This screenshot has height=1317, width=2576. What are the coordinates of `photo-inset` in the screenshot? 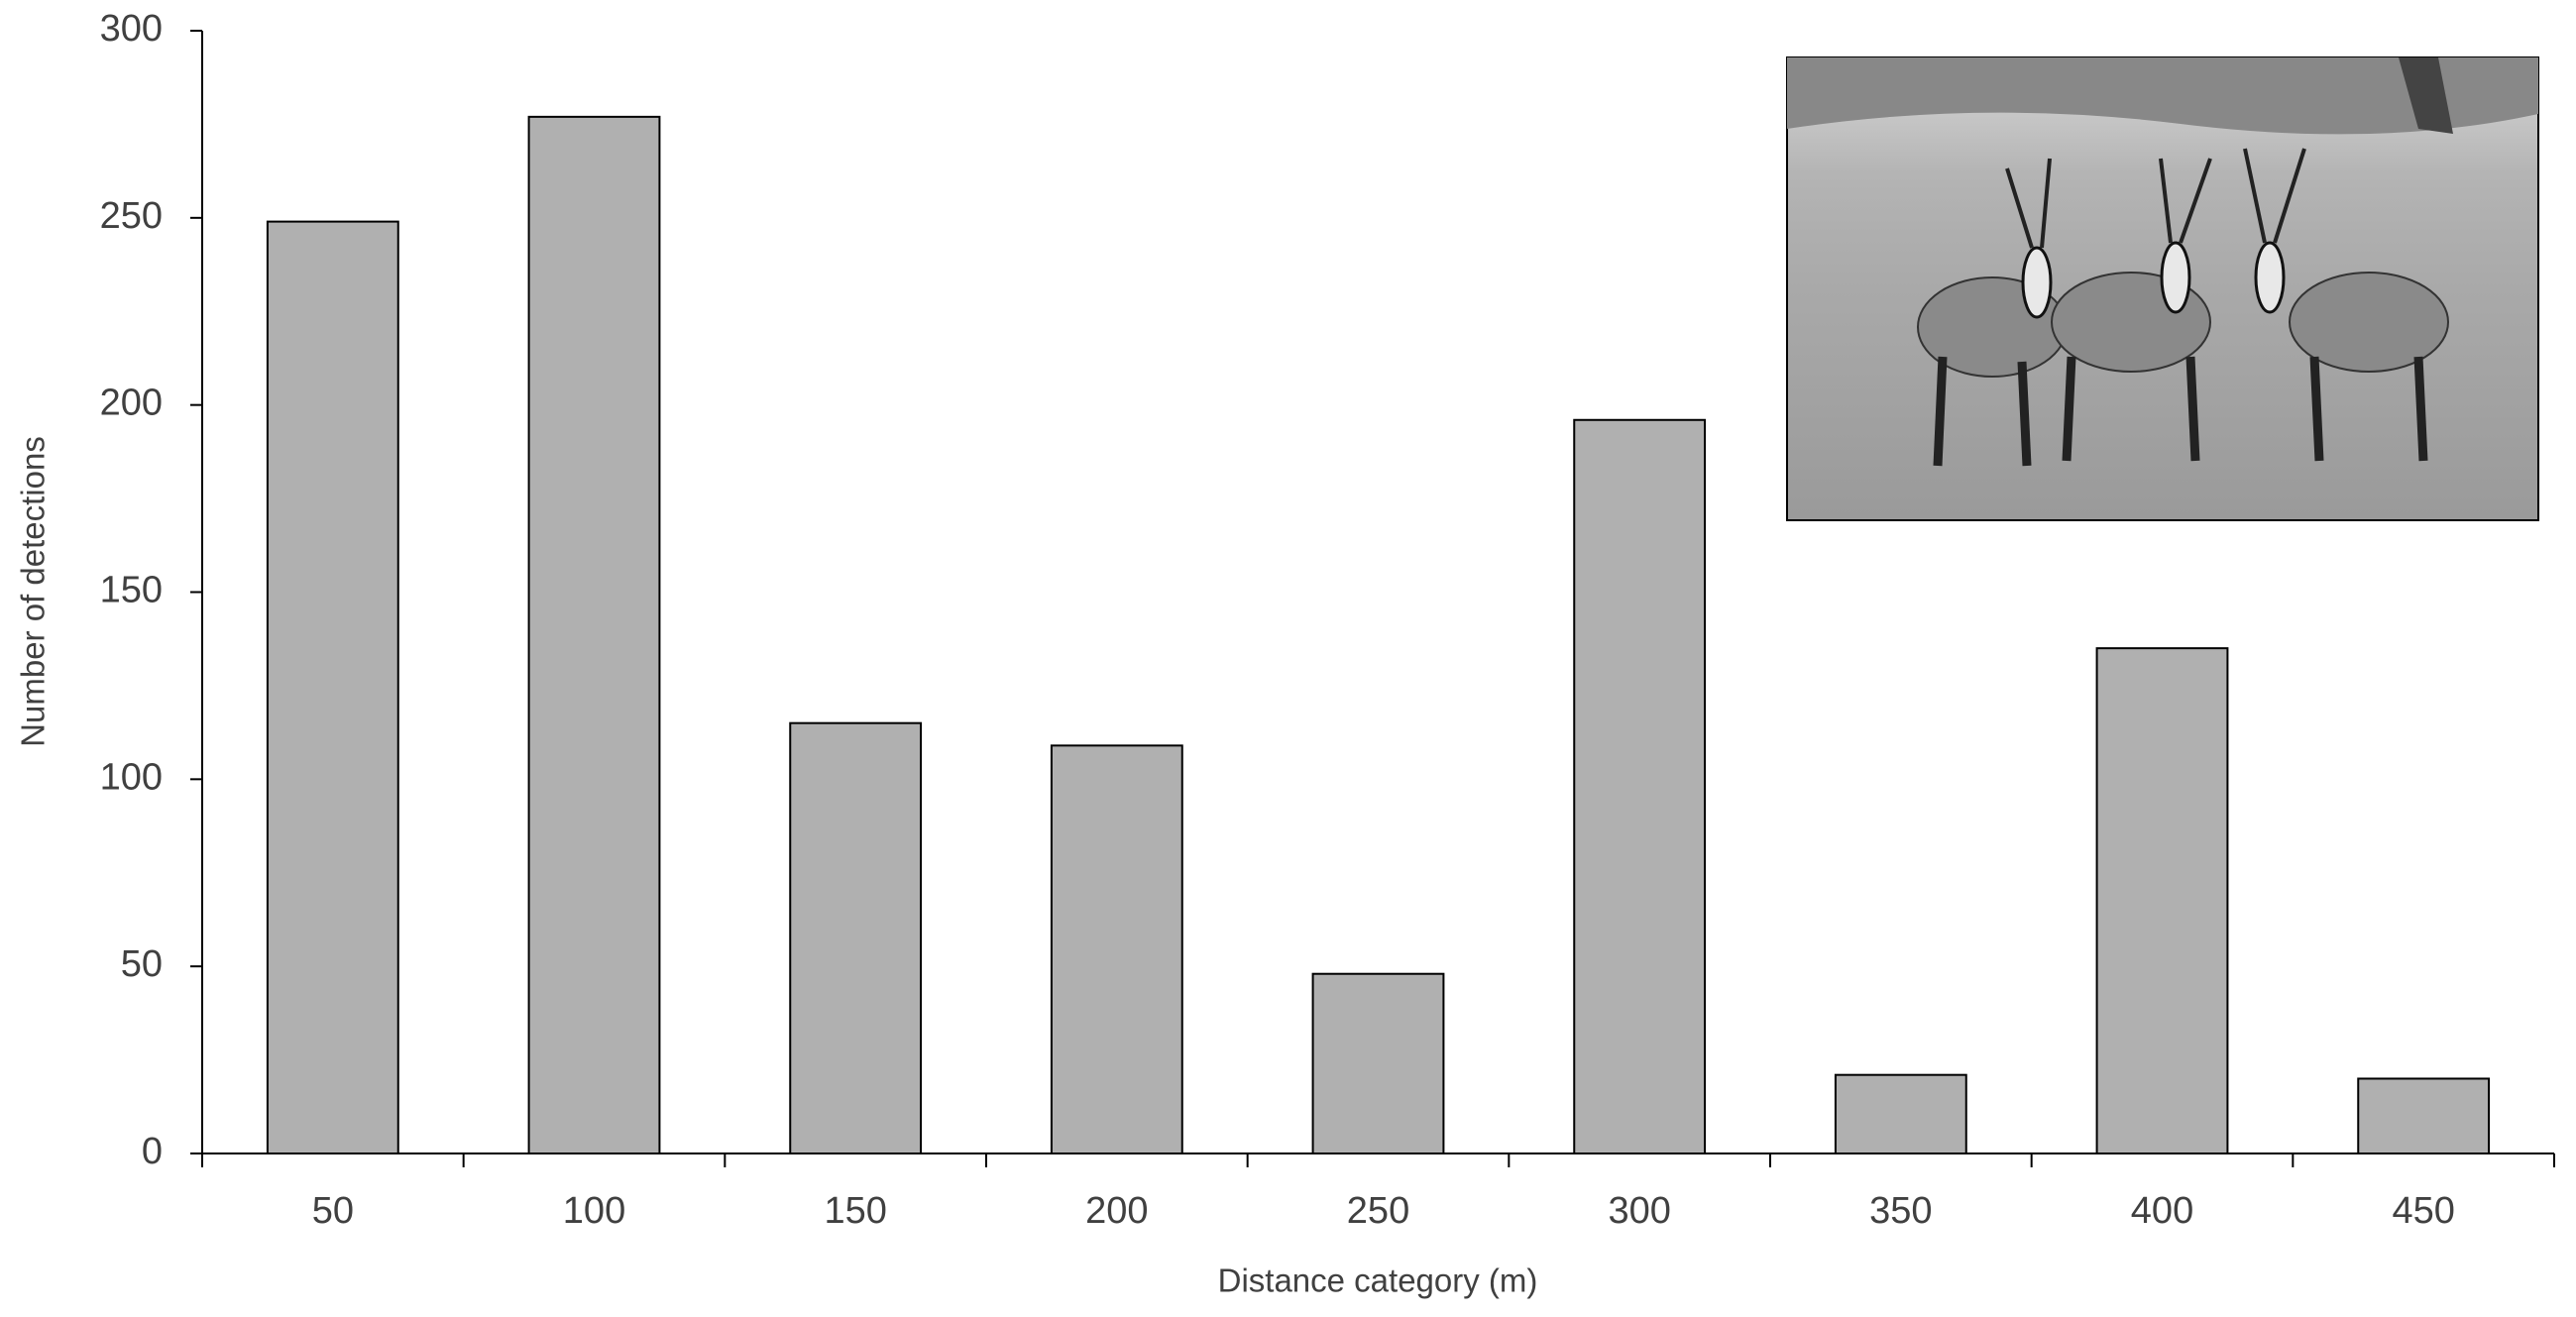 It's located at (2162, 288).